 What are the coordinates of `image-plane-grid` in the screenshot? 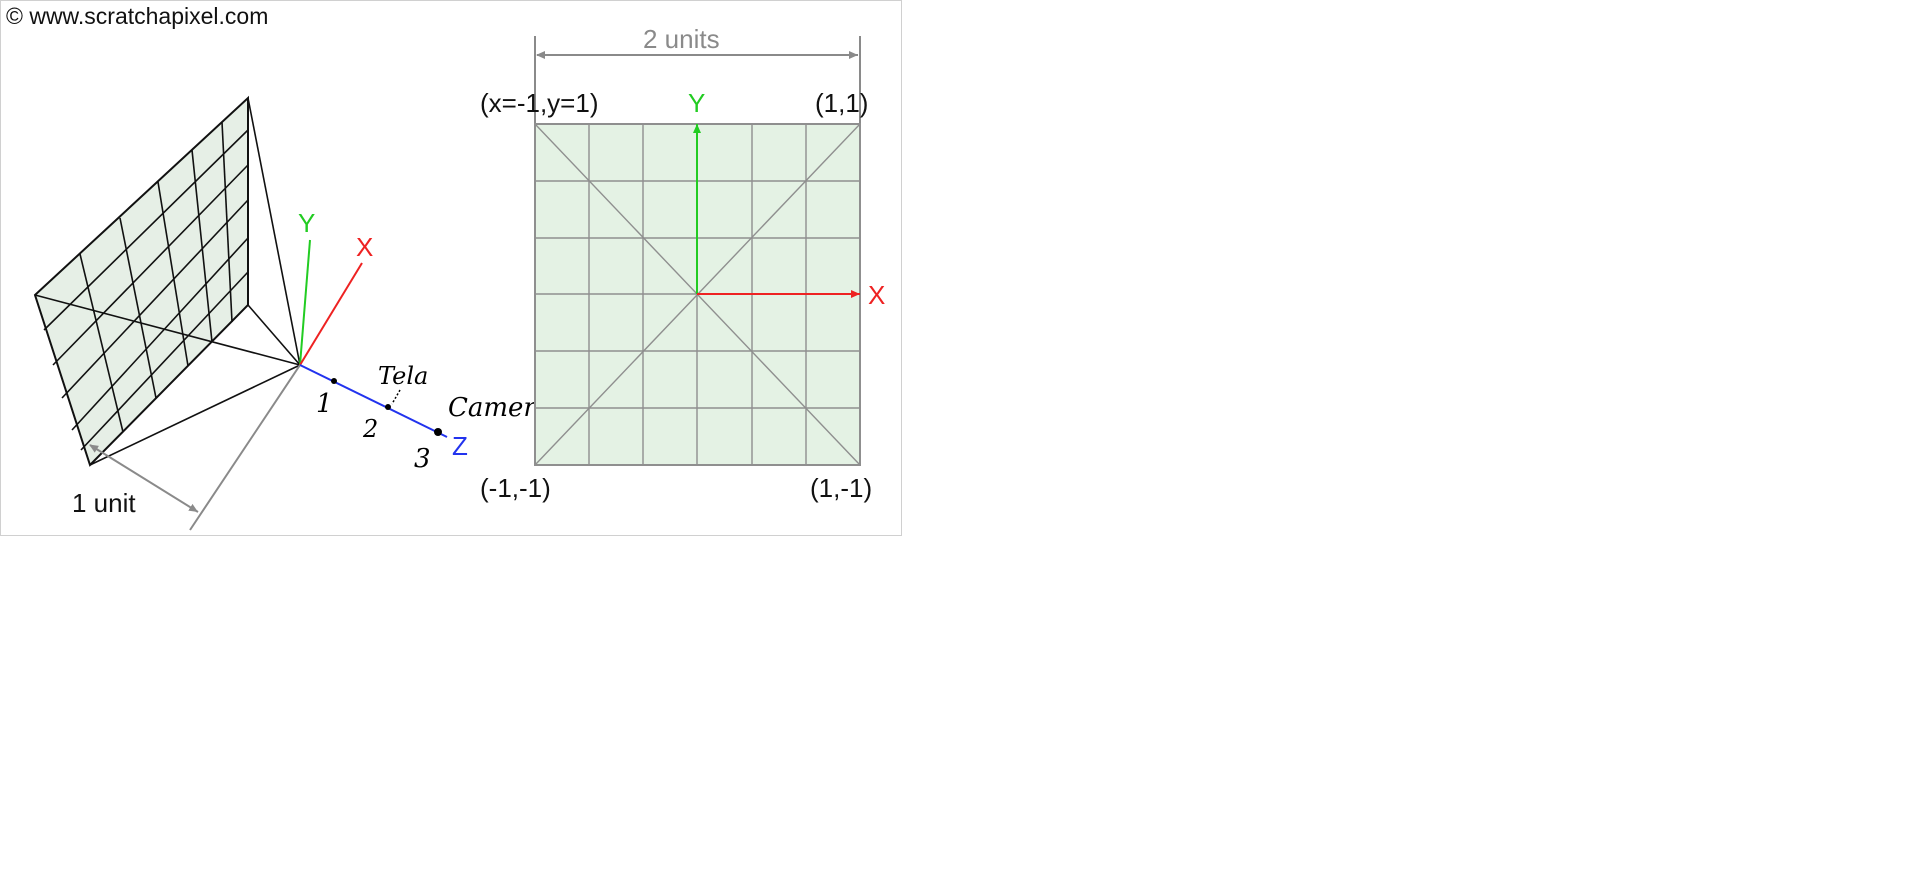 It's located at (146, 286).